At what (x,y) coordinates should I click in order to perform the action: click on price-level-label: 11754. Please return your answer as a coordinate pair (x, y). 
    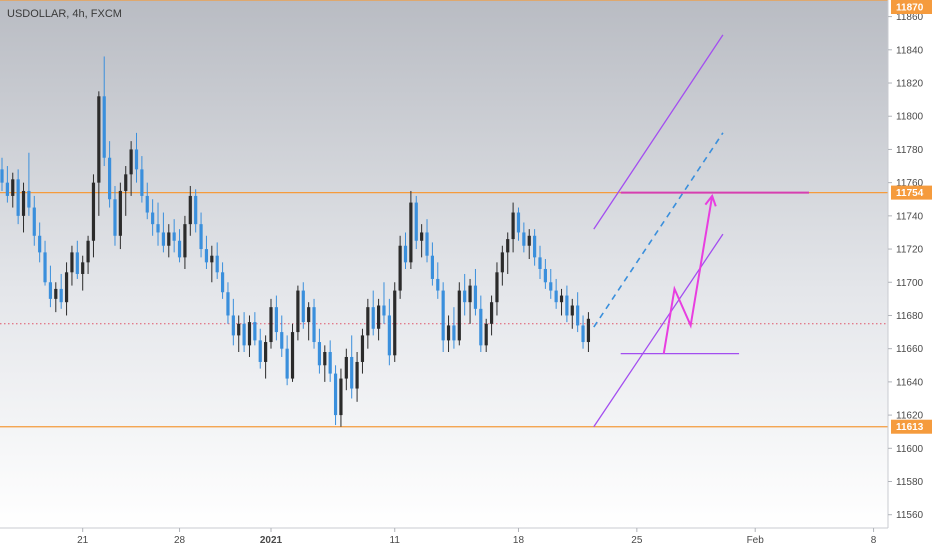
    Looking at the image, I should click on (910, 193).